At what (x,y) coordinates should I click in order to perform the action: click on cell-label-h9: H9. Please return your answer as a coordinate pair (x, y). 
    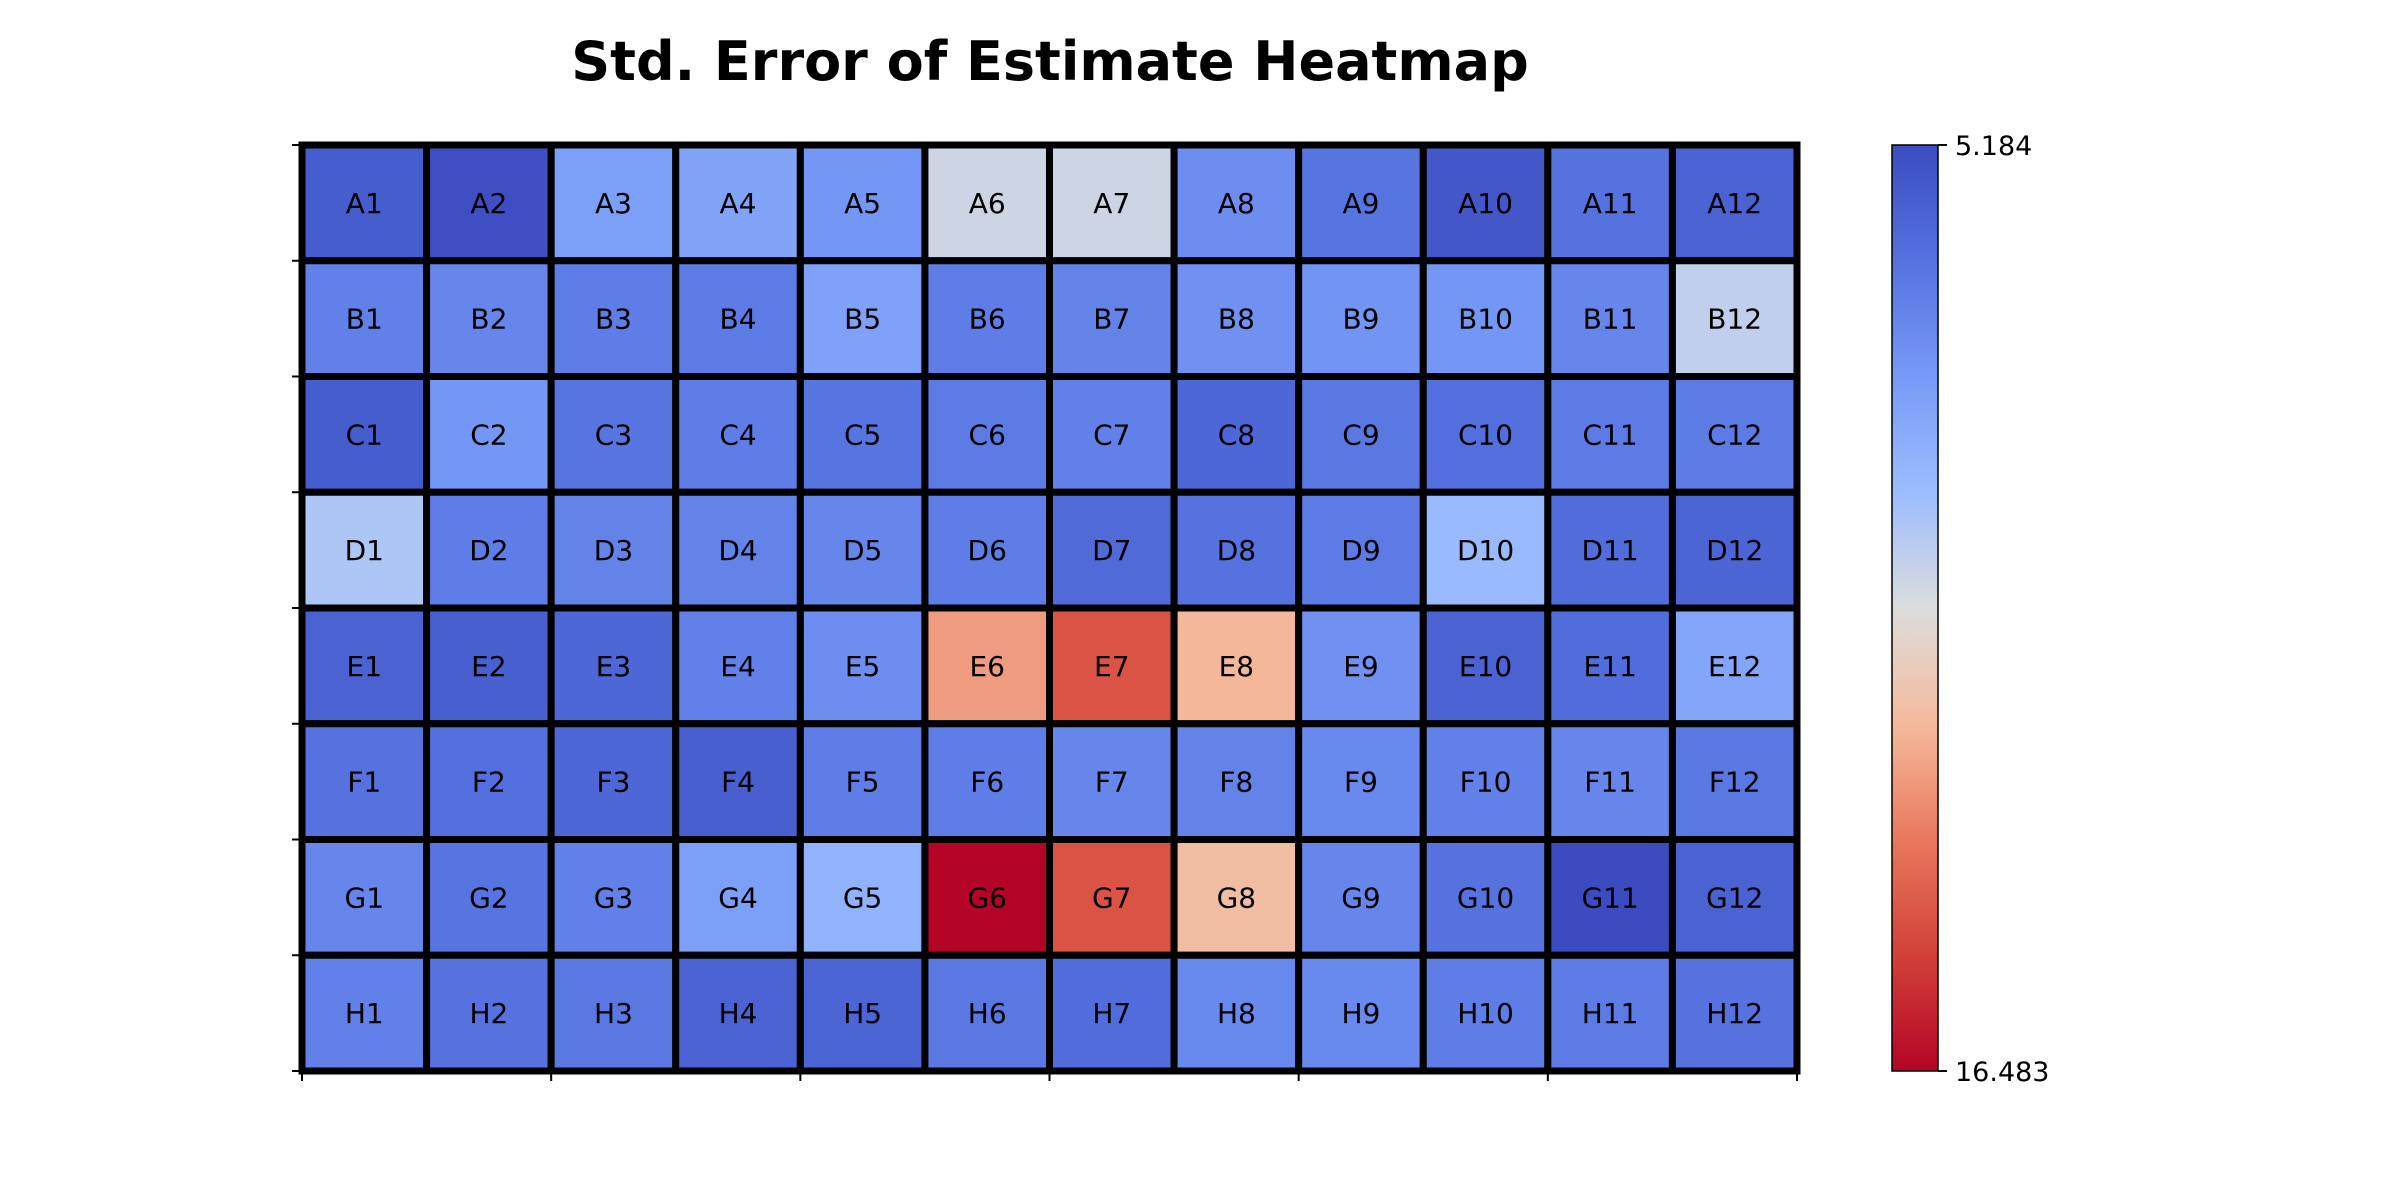
    Looking at the image, I should click on (1361, 1013).